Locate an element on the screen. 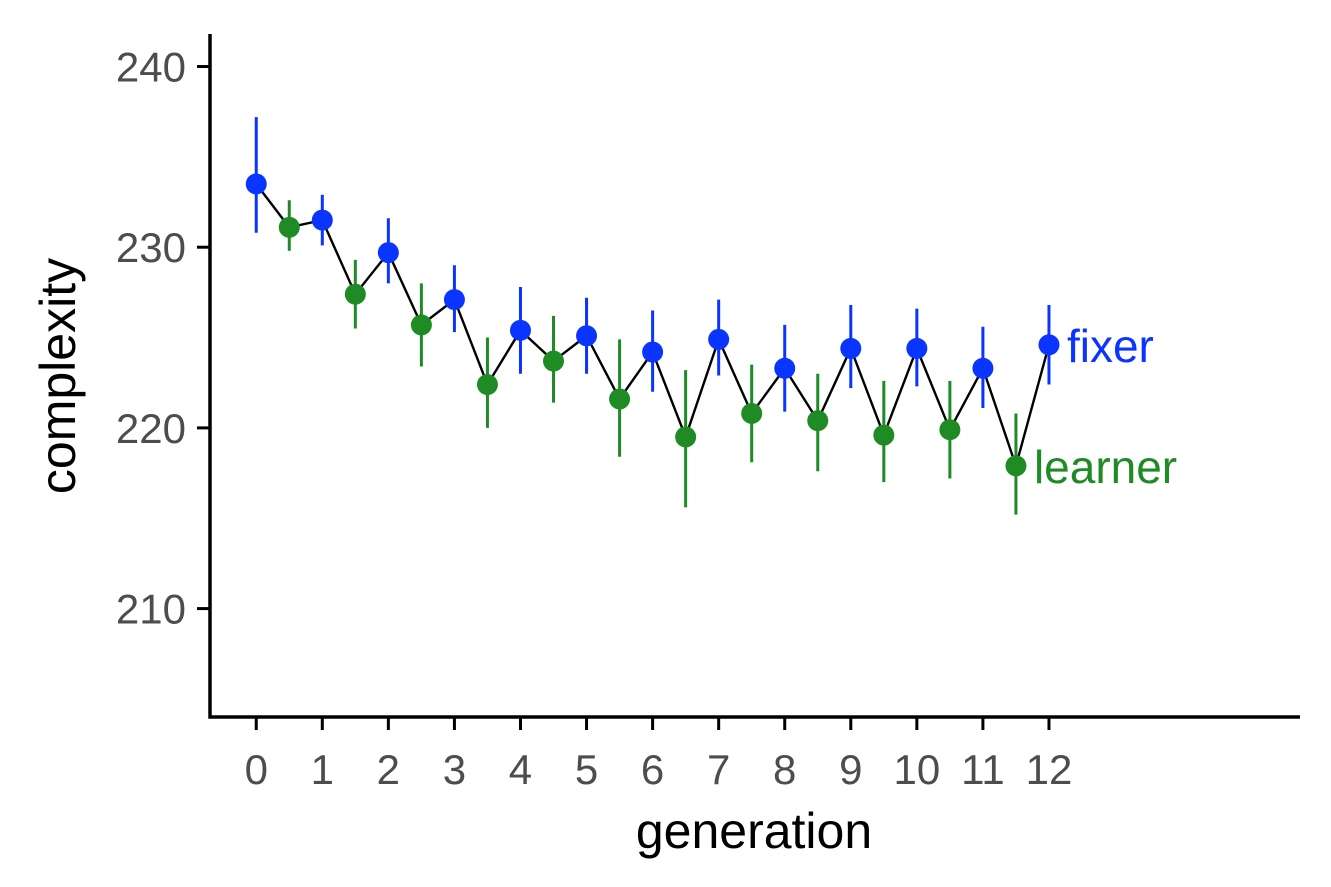  x-tick-label-2: 2 is located at coordinates (388, 769).